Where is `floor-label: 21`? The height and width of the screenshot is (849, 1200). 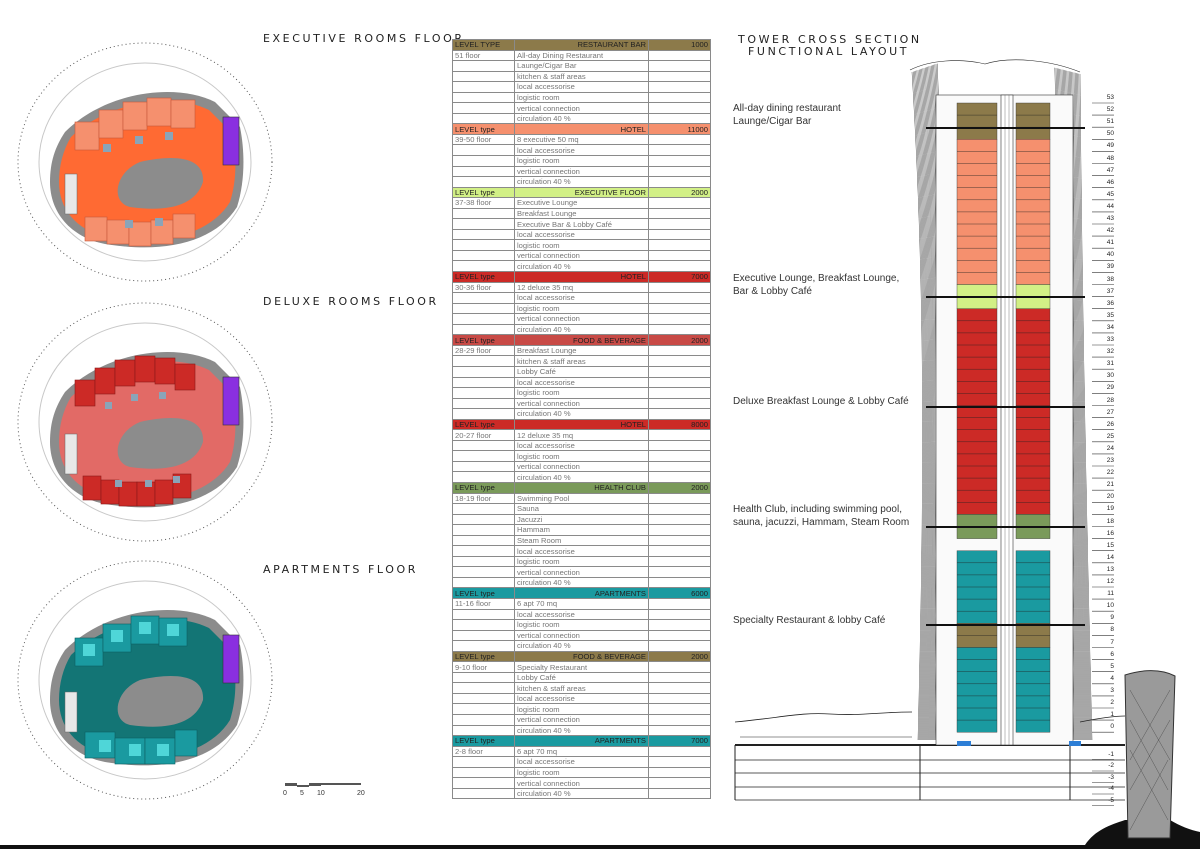
floor-label: 21 is located at coordinates (1110, 485).